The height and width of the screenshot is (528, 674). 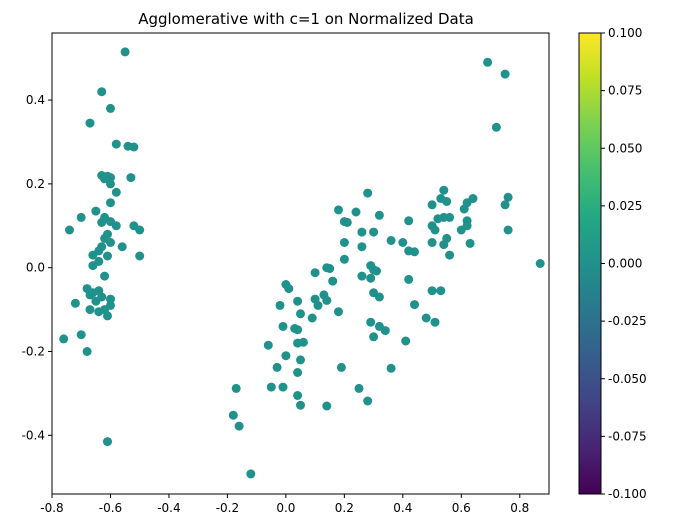 What do you see at coordinates (33, 435) in the screenshot?
I see `y-tick-label: -0.4` at bounding box center [33, 435].